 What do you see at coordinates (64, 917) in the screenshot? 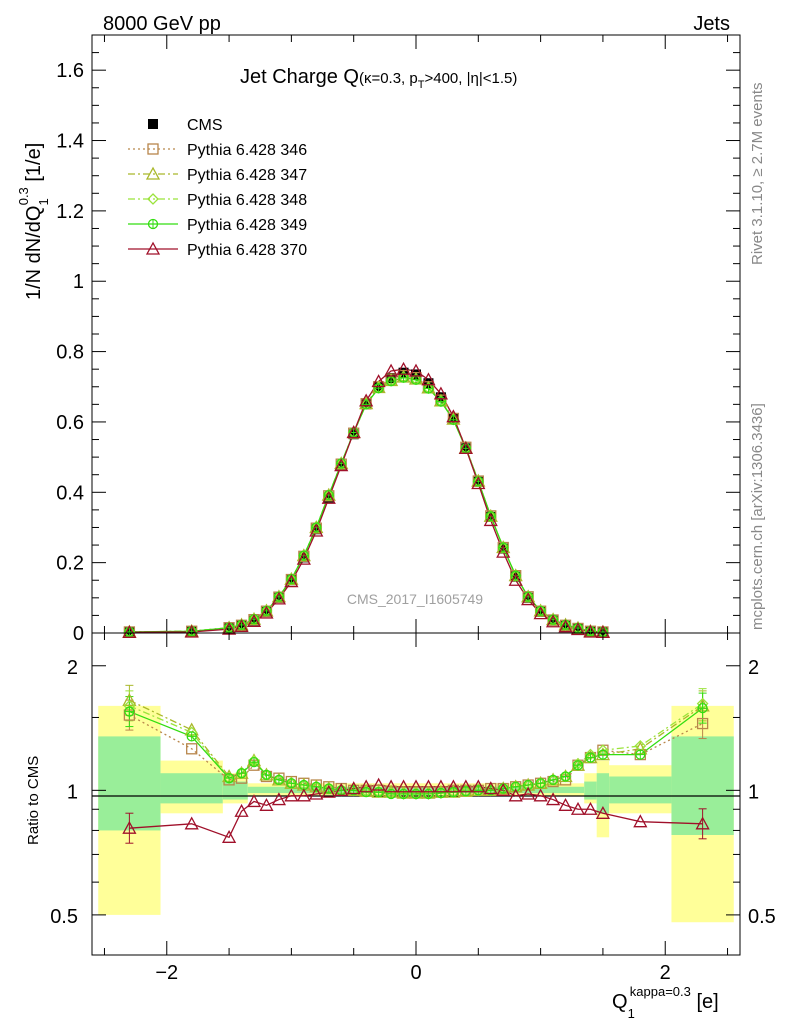
I see `ratio-y-tick-label: 0.5` at bounding box center [64, 917].